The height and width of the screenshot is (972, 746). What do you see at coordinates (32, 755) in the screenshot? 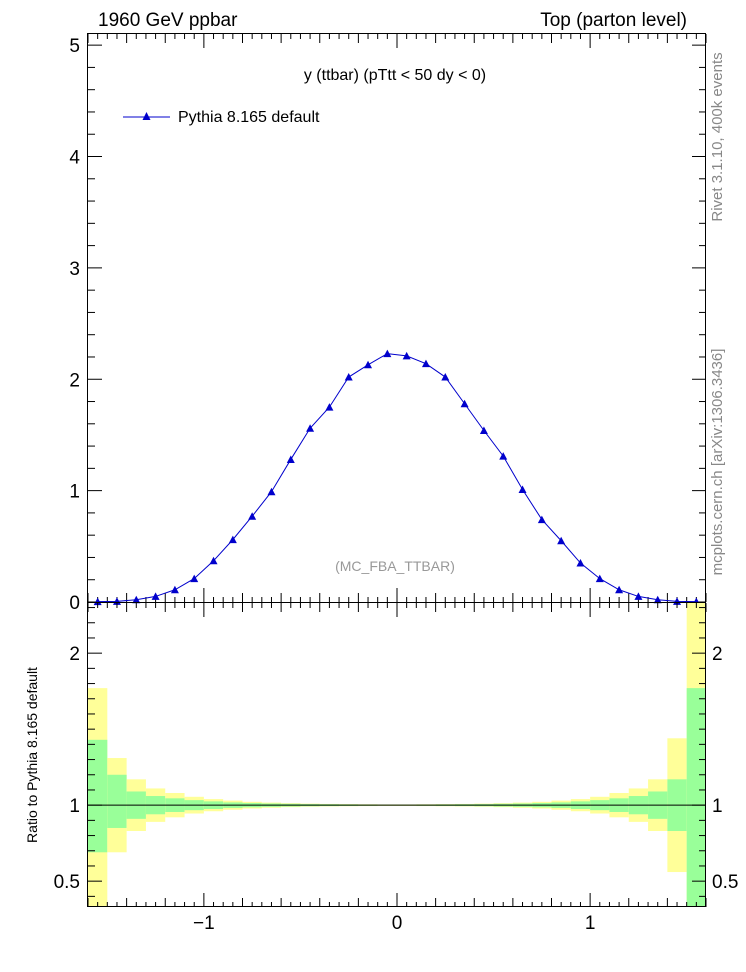
I see `ratio-ylabel: Ratio to Pythia 8.165 default` at bounding box center [32, 755].